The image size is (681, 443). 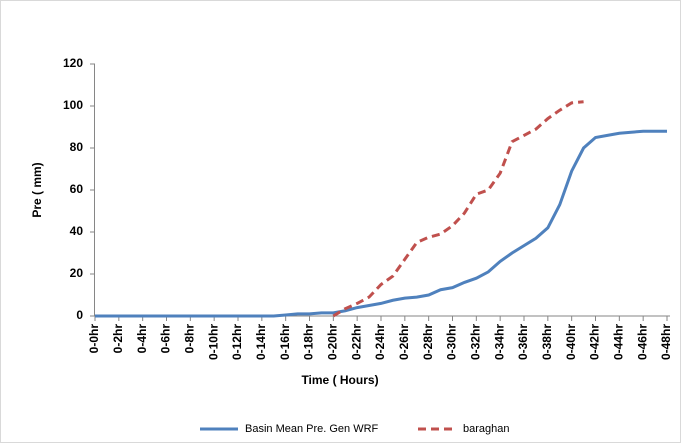 What do you see at coordinates (37, 189) in the screenshot?
I see `y-axis-label: Pre ( mm)` at bounding box center [37, 189].